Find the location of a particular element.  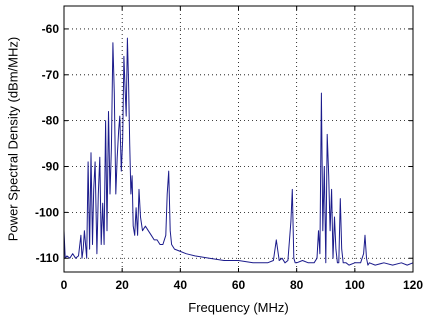

y-axis-label: Power Spectral Density (dBm/MHz) is located at coordinates (12, 139).